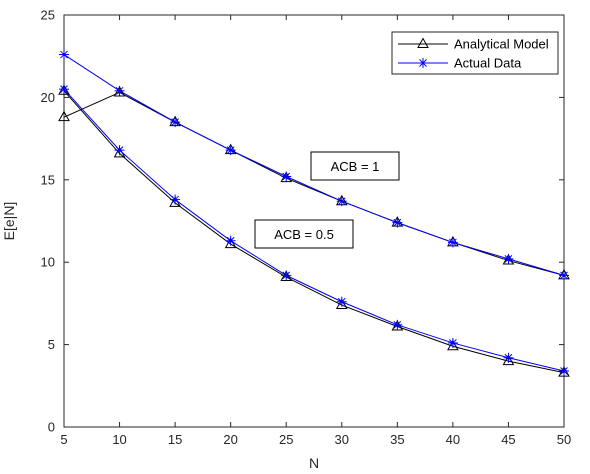 The height and width of the screenshot is (474, 590). I want to click on asterisk-marker-icon, so click(423, 63).